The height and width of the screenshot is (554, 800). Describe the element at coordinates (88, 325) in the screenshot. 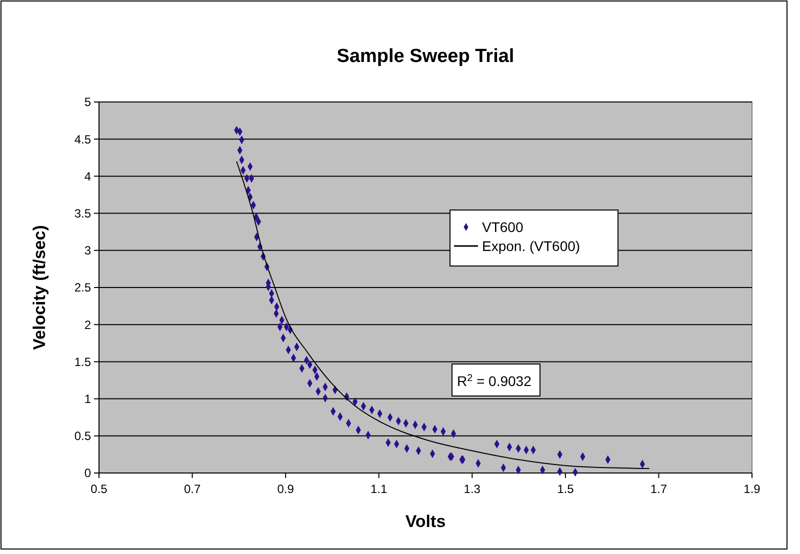

I see `y-tick-label: 2` at that location.